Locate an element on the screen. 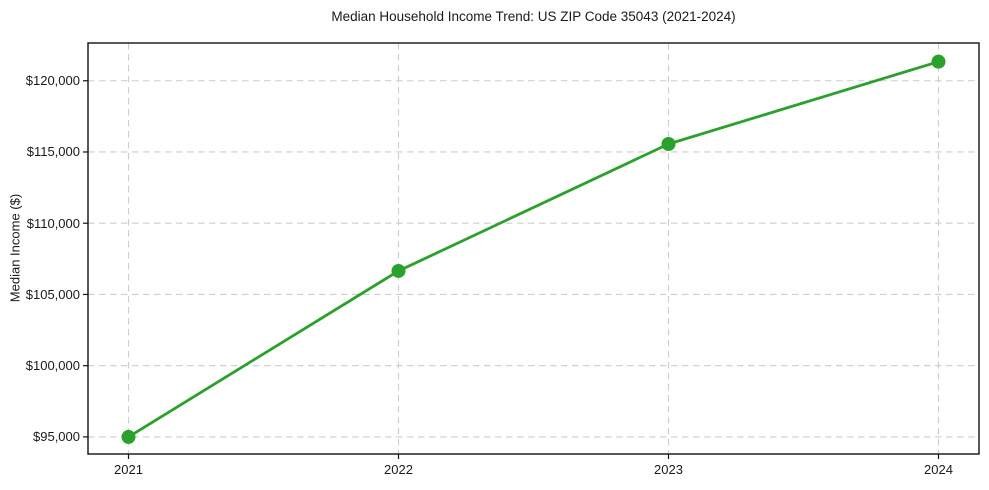 The image size is (989, 490). x-tick-label: 2021 is located at coordinates (128, 469).